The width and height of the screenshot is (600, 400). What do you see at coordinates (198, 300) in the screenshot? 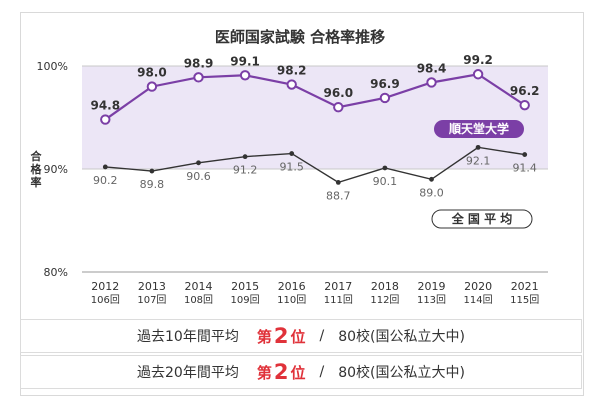
I see `x-tick-sublabel: 108回` at bounding box center [198, 300].